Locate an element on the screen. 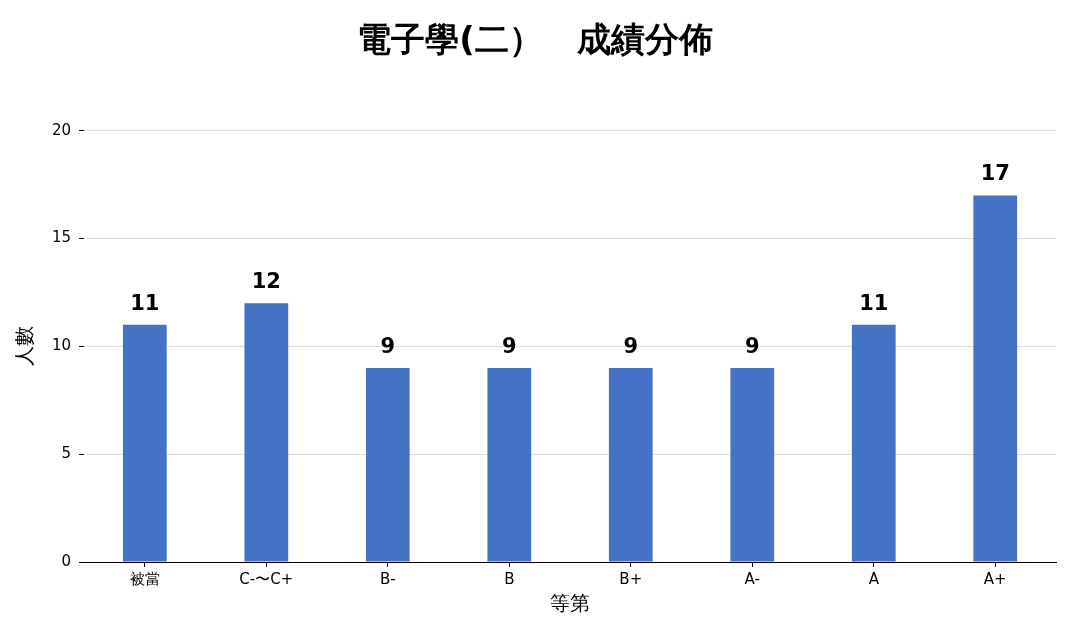  x-tick-label: B- is located at coordinates (387, 578).